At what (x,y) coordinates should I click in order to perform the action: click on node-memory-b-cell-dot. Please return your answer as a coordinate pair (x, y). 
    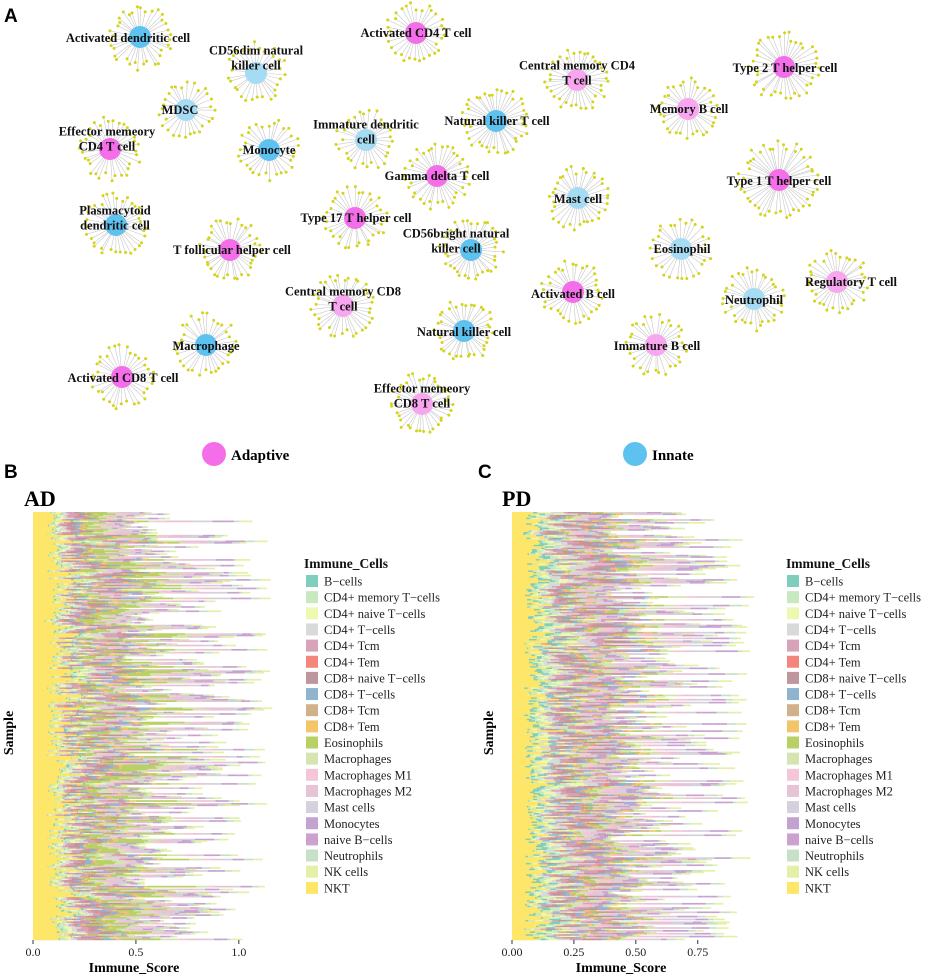
    Looking at the image, I should click on (688, 109).